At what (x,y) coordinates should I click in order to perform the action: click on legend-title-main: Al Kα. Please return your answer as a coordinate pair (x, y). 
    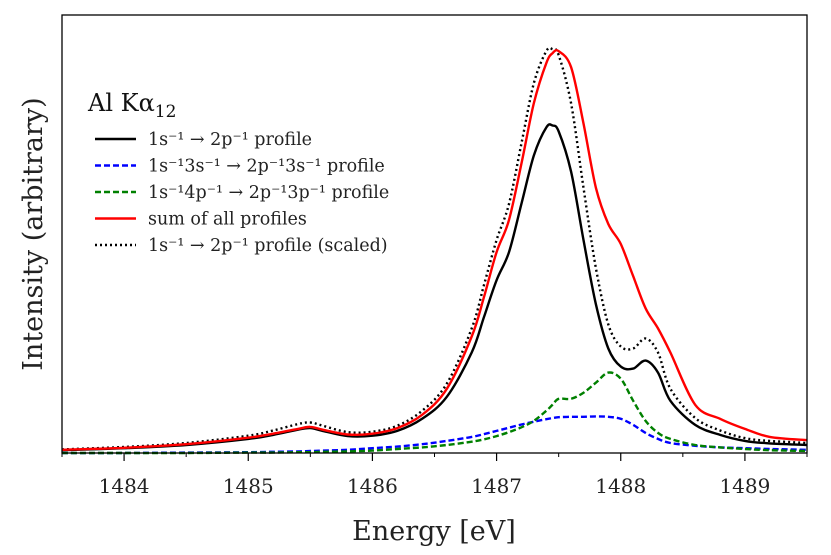
    Looking at the image, I should click on (121, 103).